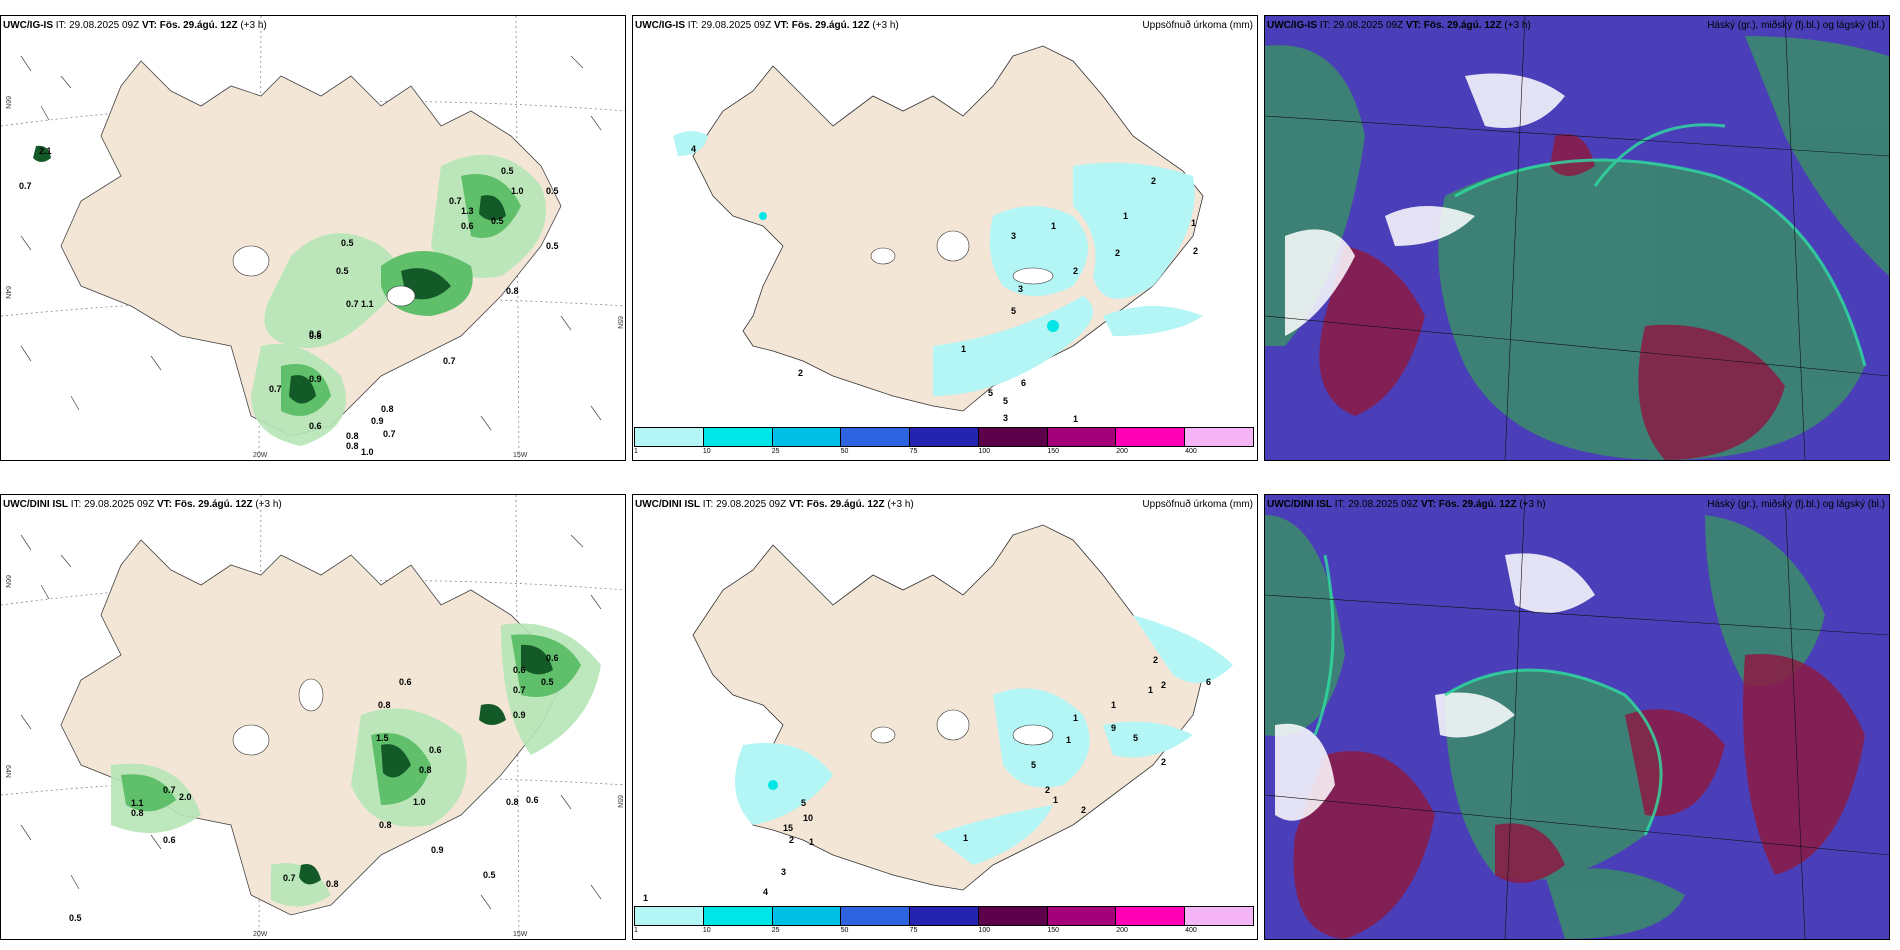 The image size is (1900, 950). Describe the element at coordinates (844, 451) in the screenshot. I see `legend-tick-label: 50` at that location.